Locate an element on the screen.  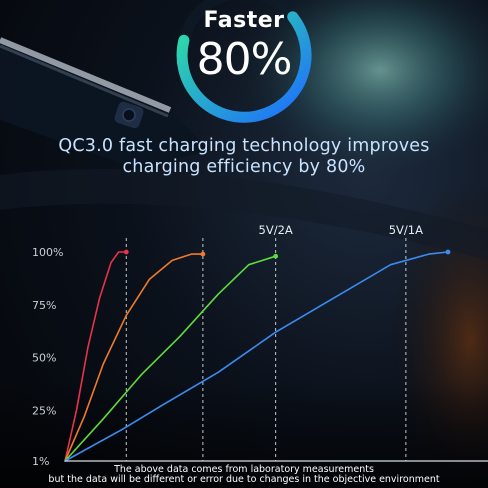
headline-line-2: charging efficiency by 80% is located at coordinates (244, 167).